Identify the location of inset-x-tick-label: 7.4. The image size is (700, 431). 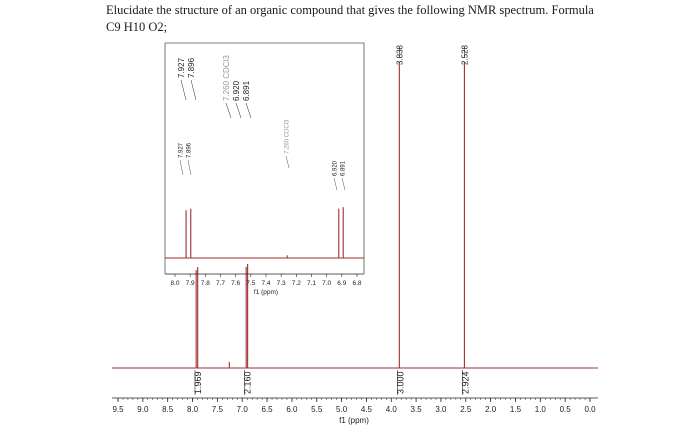
(265, 283).